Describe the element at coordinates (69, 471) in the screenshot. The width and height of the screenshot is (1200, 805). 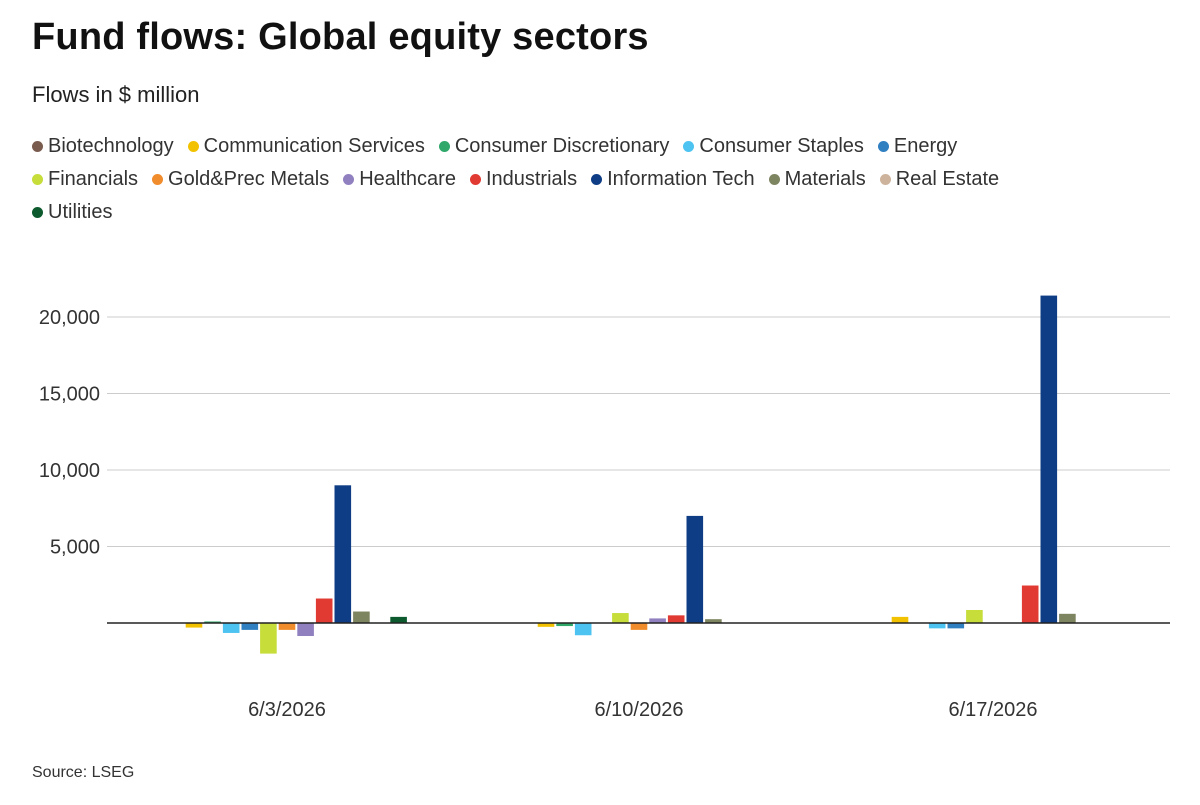
I see `y-tick-label: 10,000` at that location.